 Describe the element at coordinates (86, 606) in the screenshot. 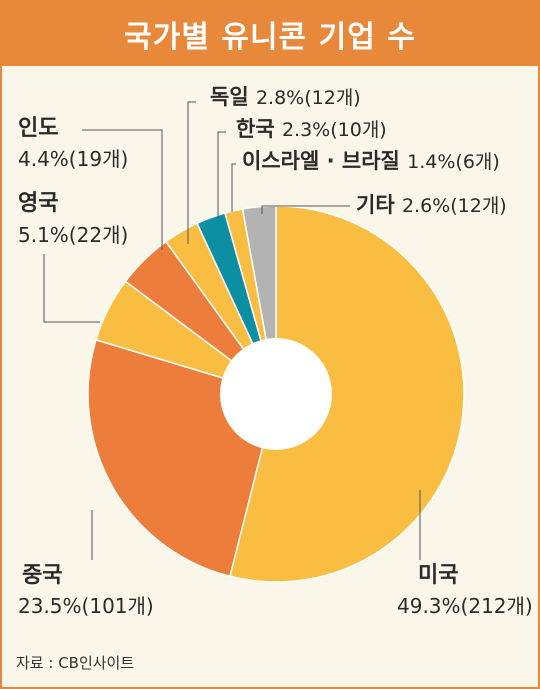

I see `slice-label-value-1: 23.5%(101개)` at that location.